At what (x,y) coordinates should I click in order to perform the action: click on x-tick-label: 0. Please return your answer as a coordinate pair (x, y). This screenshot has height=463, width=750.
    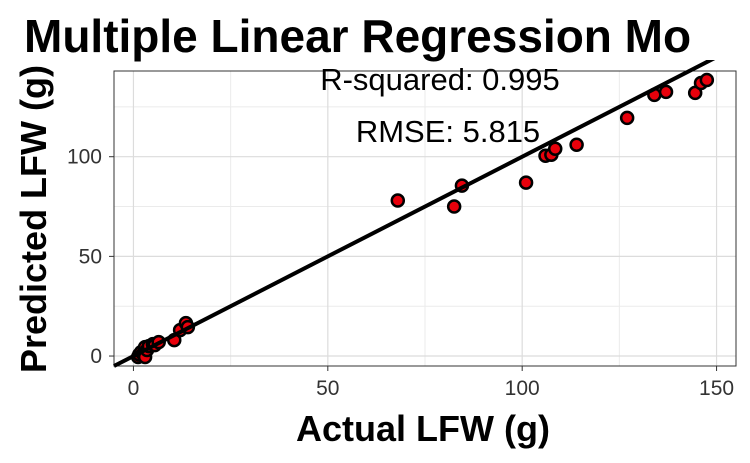
    Looking at the image, I should click on (134, 388).